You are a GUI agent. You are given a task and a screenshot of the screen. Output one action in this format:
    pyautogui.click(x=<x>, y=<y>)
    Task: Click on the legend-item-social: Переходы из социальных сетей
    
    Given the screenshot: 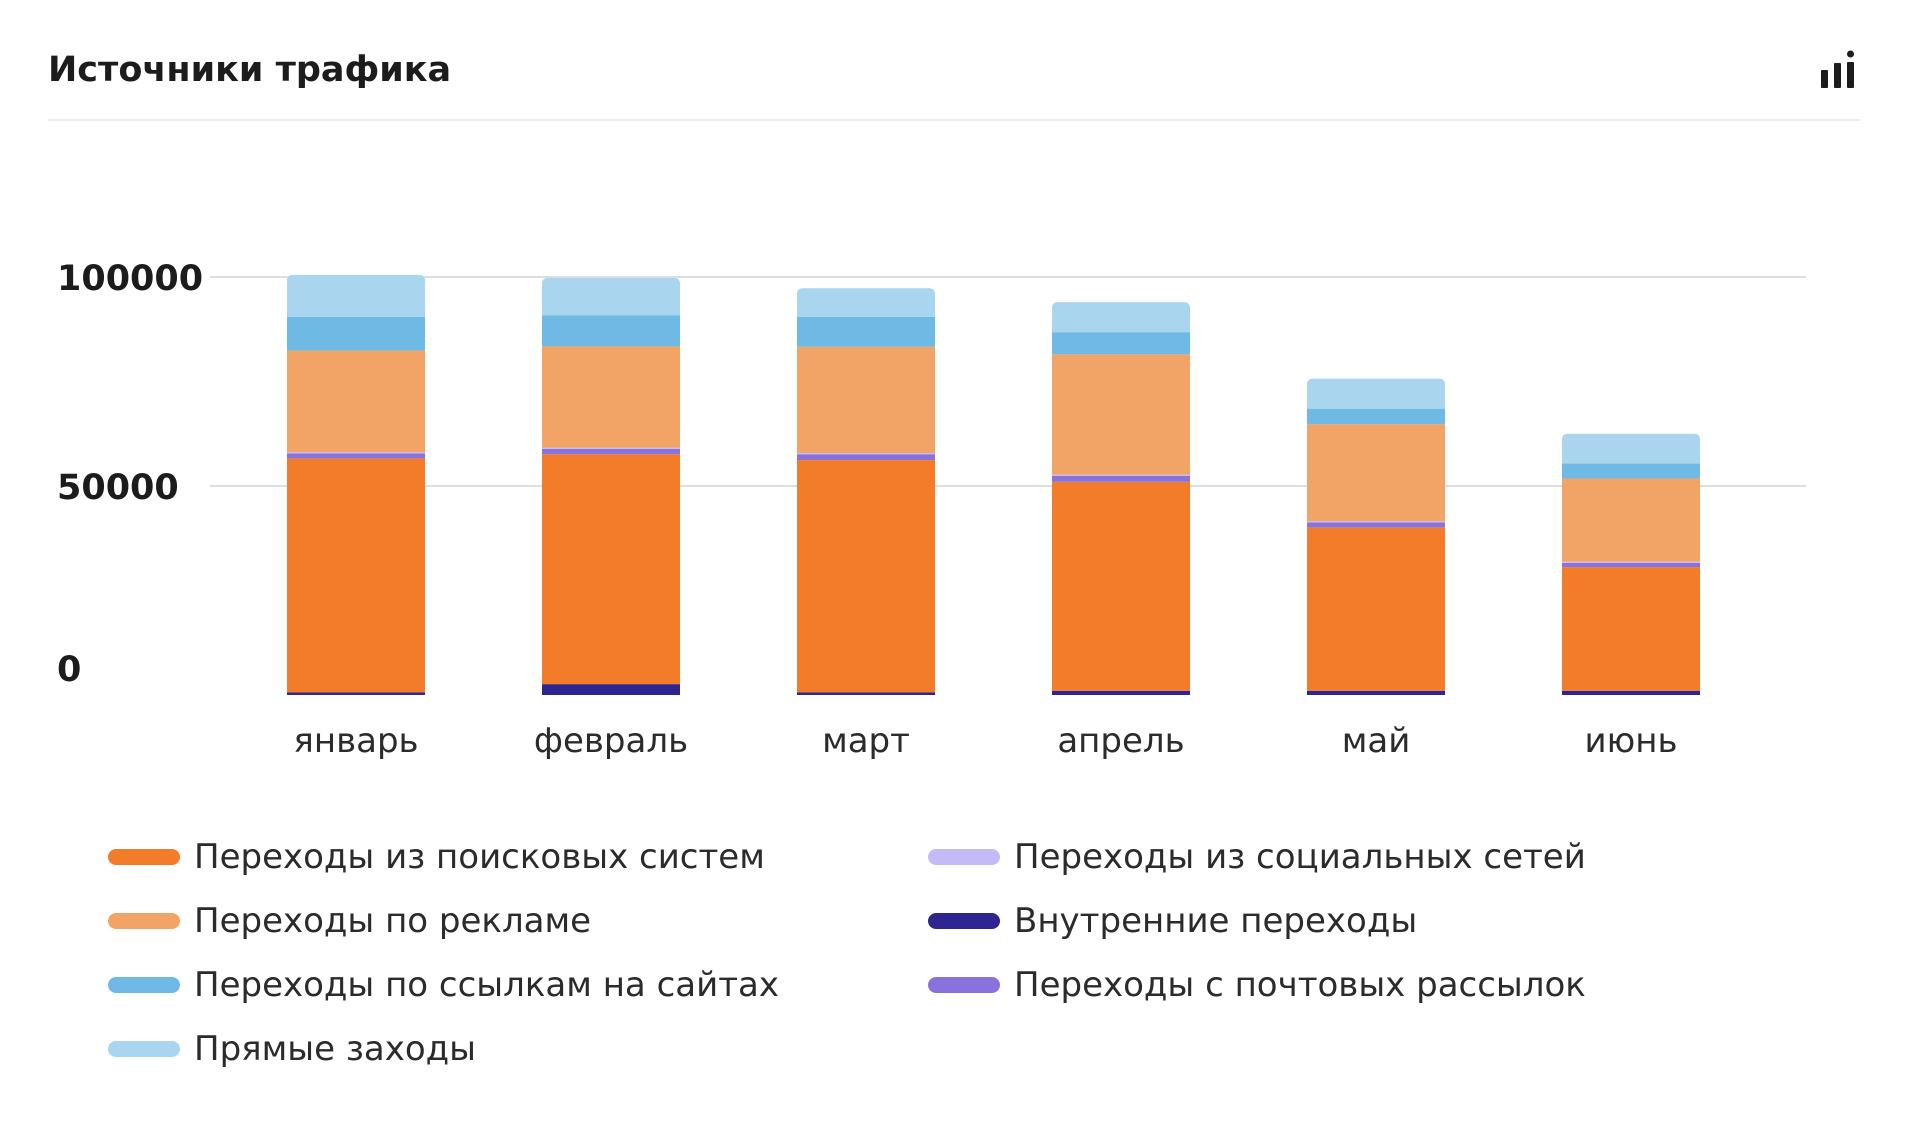 What is the action you would take?
    pyautogui.click(x=1257, y=857)
    